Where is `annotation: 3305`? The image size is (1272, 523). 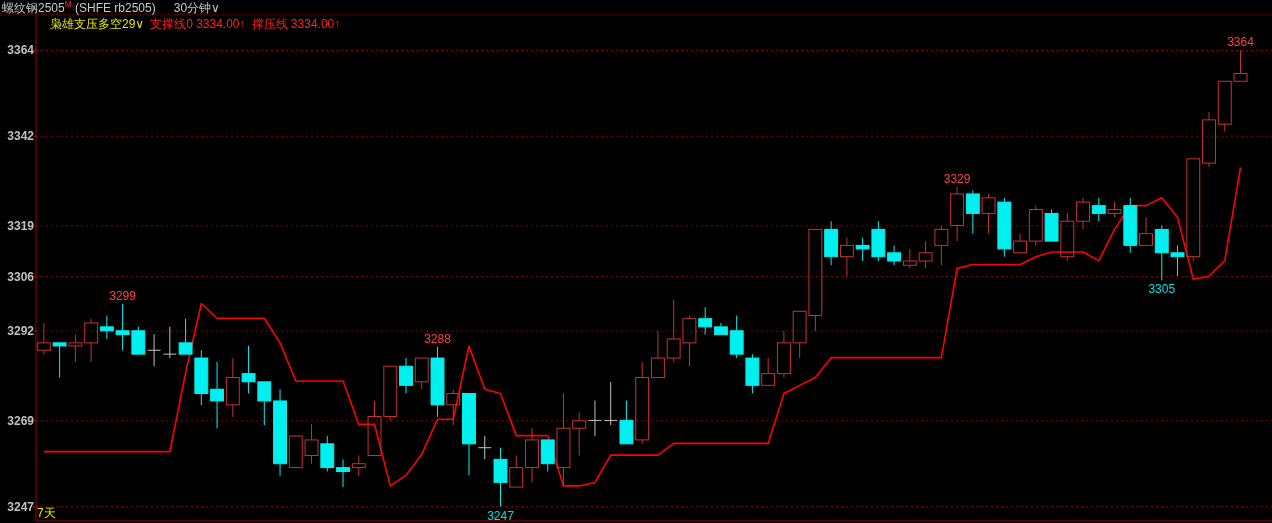 annotation: 3305 is located at coordinates (1162, 289).